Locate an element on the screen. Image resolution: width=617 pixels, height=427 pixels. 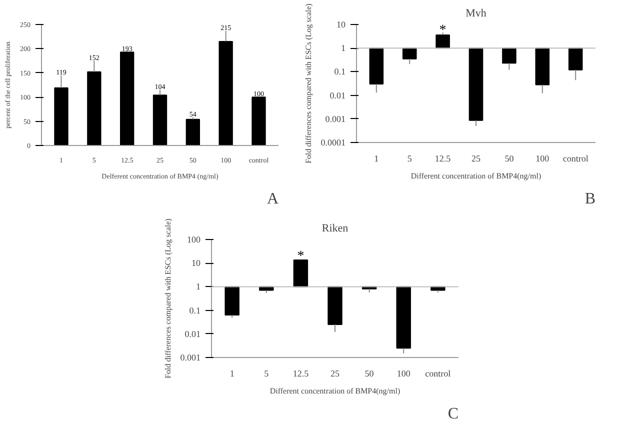
text: B is located at coordinates (590, 199).